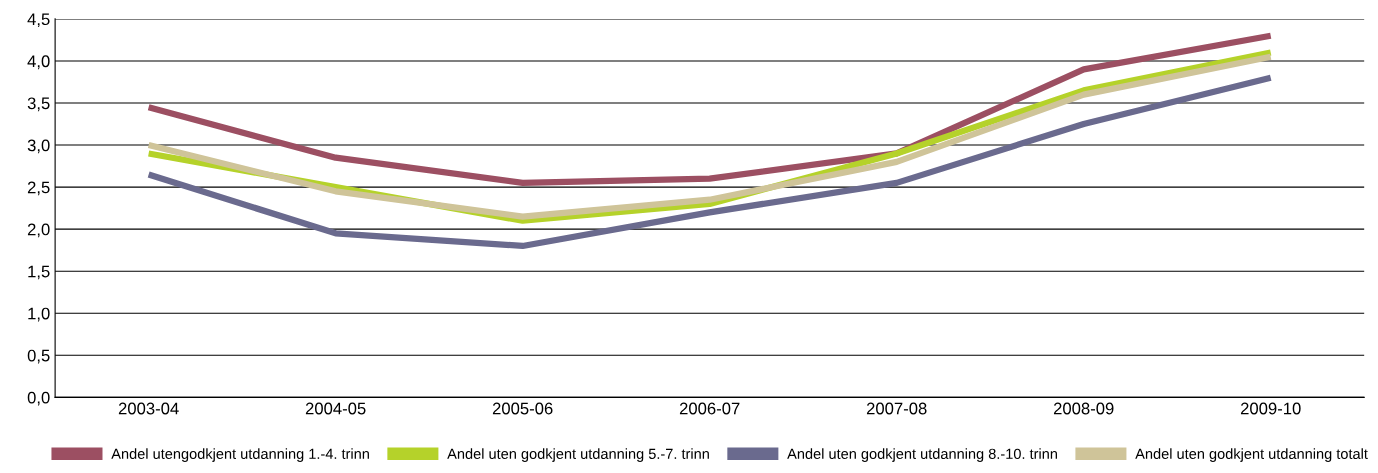  Describe the element at coordinates (709, 408) in the screenshot. I see `x-tick-label: 2006-07` at that location.